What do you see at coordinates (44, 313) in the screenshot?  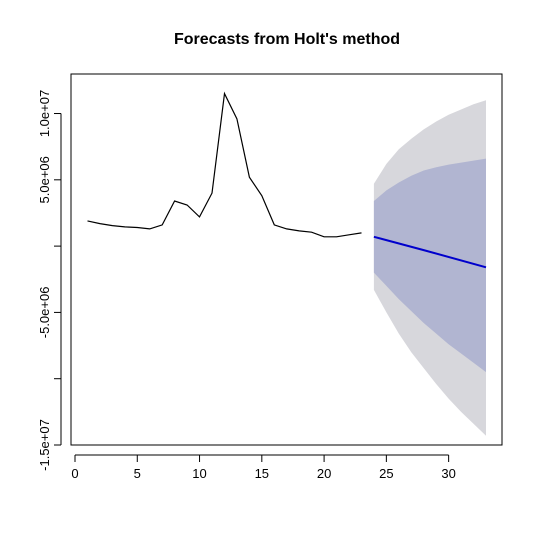 I see `y-tick-label: -5.0e+06` at bounding box center [44, 313].